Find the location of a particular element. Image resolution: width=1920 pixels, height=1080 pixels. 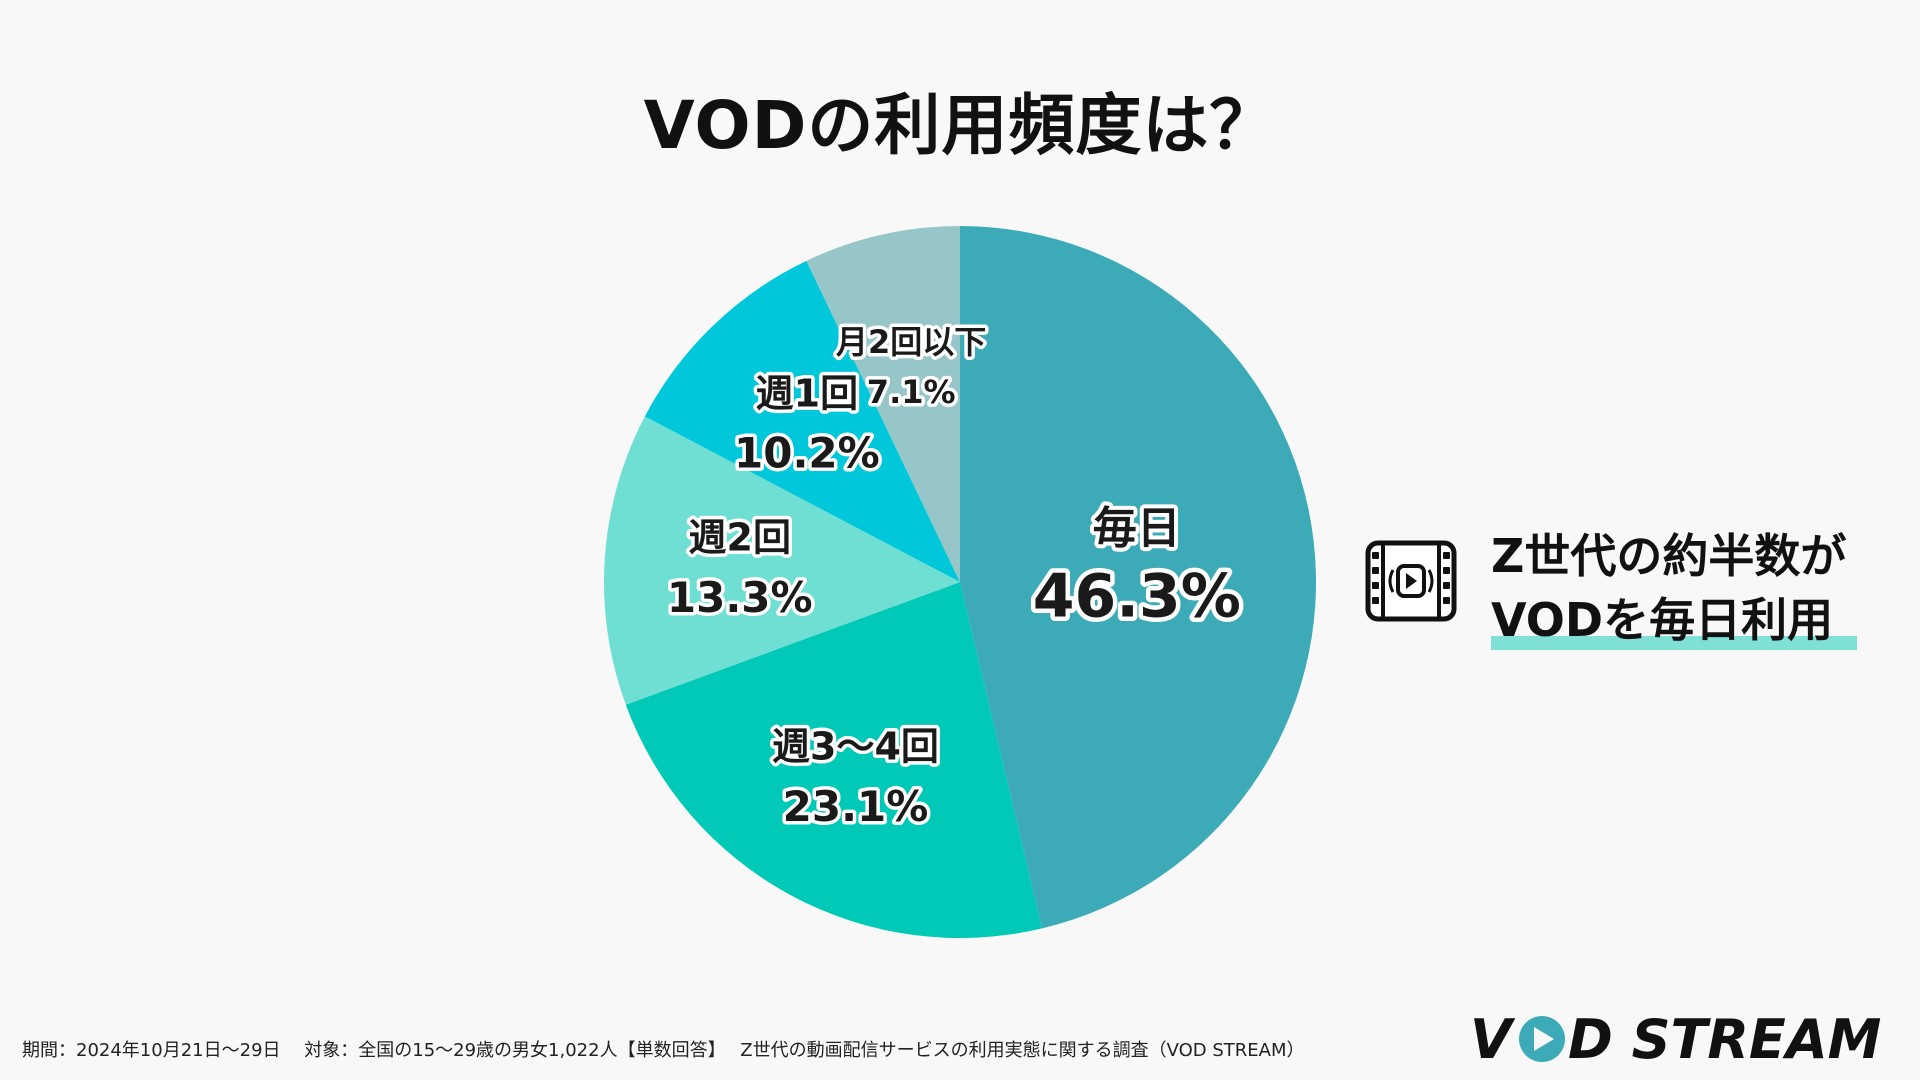

callout-line-2: VODを毎日利用 is located at coordinates (1662, 620).